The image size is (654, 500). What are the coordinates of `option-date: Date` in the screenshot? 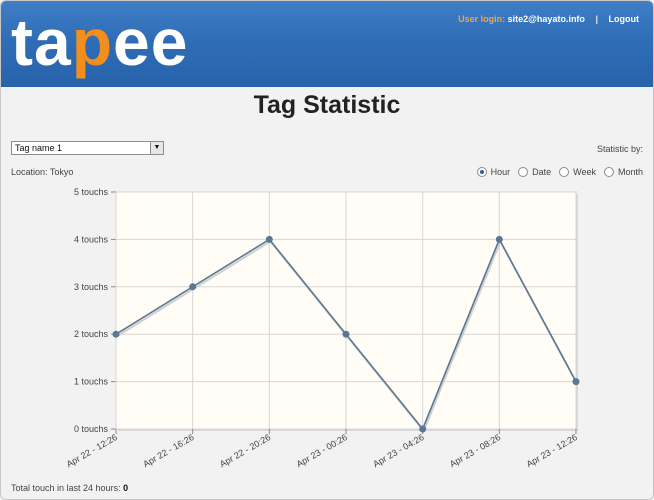 It's located at (534, 172).